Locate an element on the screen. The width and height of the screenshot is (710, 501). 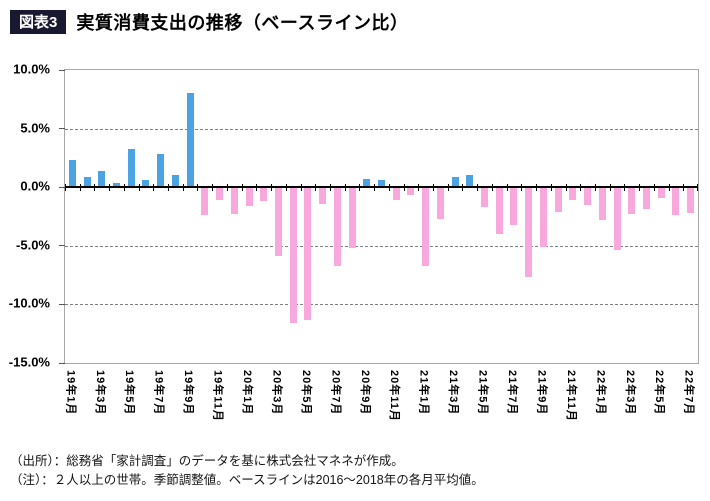
x-axis-label: 21年5月 is located at coordinates (483, 392).